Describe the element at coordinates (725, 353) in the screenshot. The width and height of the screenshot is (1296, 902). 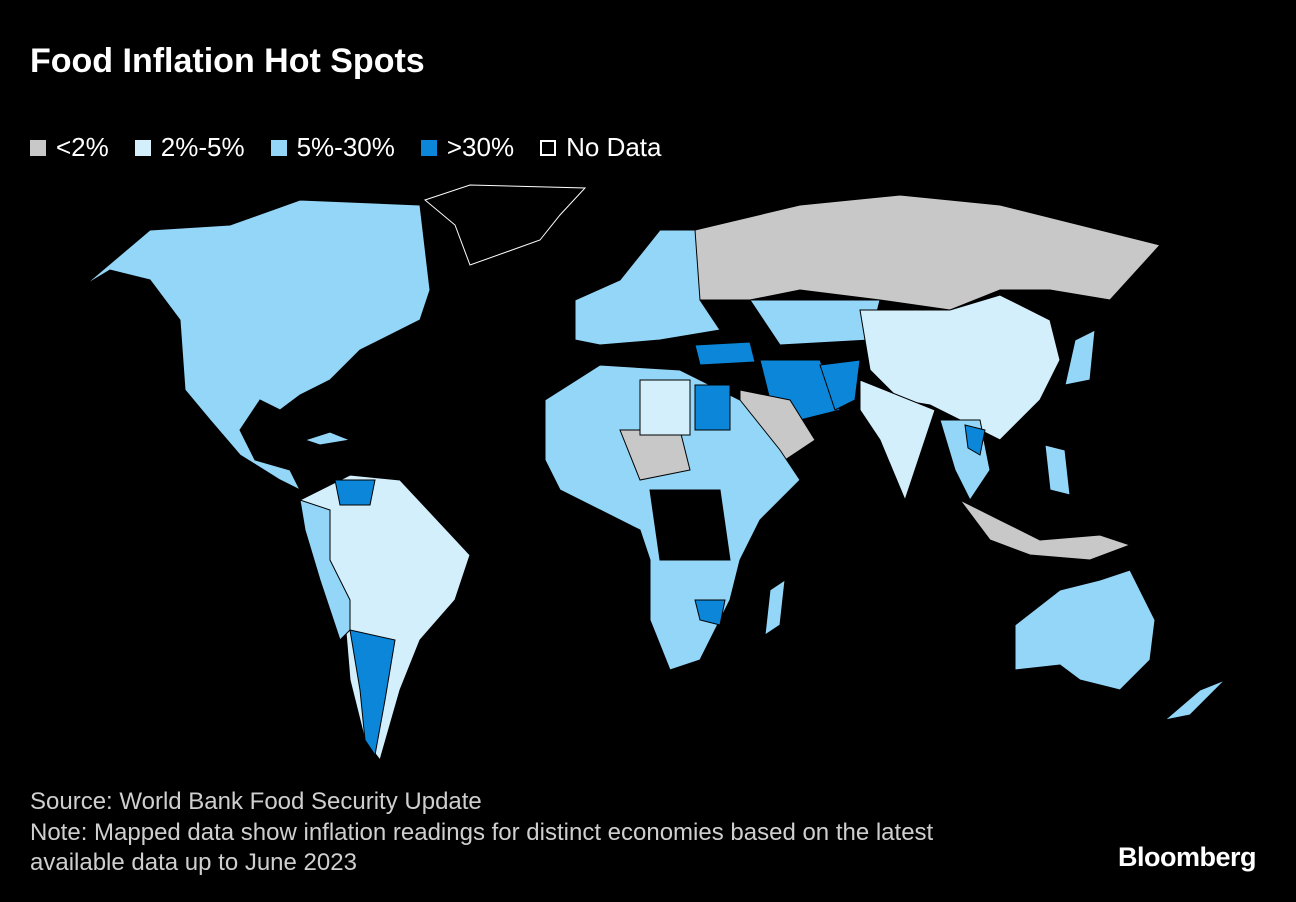
I see `turkey` at that location.